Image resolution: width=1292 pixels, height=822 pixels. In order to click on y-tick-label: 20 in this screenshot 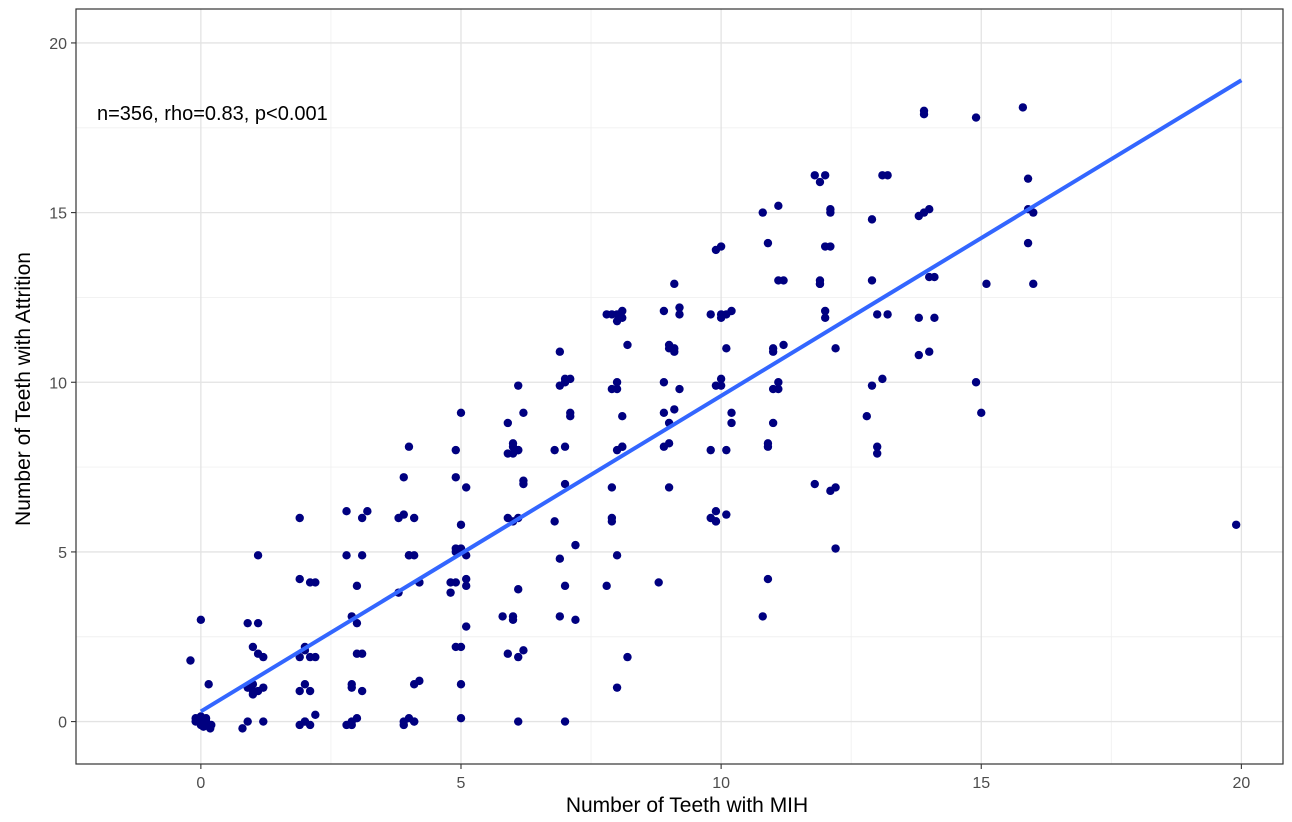, I will do `click(58, 44)`.